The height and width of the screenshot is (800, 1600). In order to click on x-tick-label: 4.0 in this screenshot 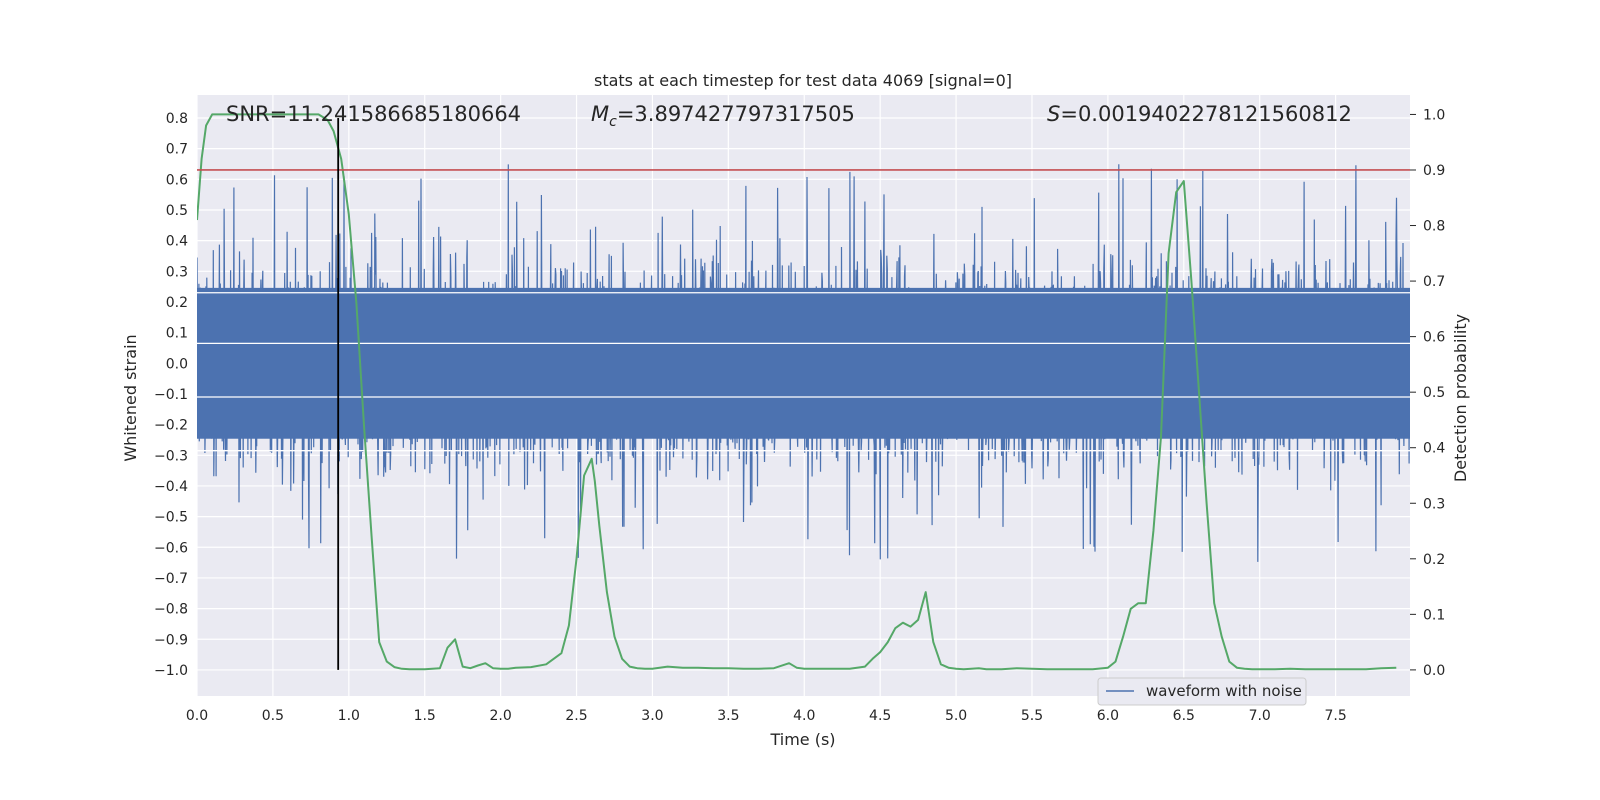, I will do `click(804, 716)`.